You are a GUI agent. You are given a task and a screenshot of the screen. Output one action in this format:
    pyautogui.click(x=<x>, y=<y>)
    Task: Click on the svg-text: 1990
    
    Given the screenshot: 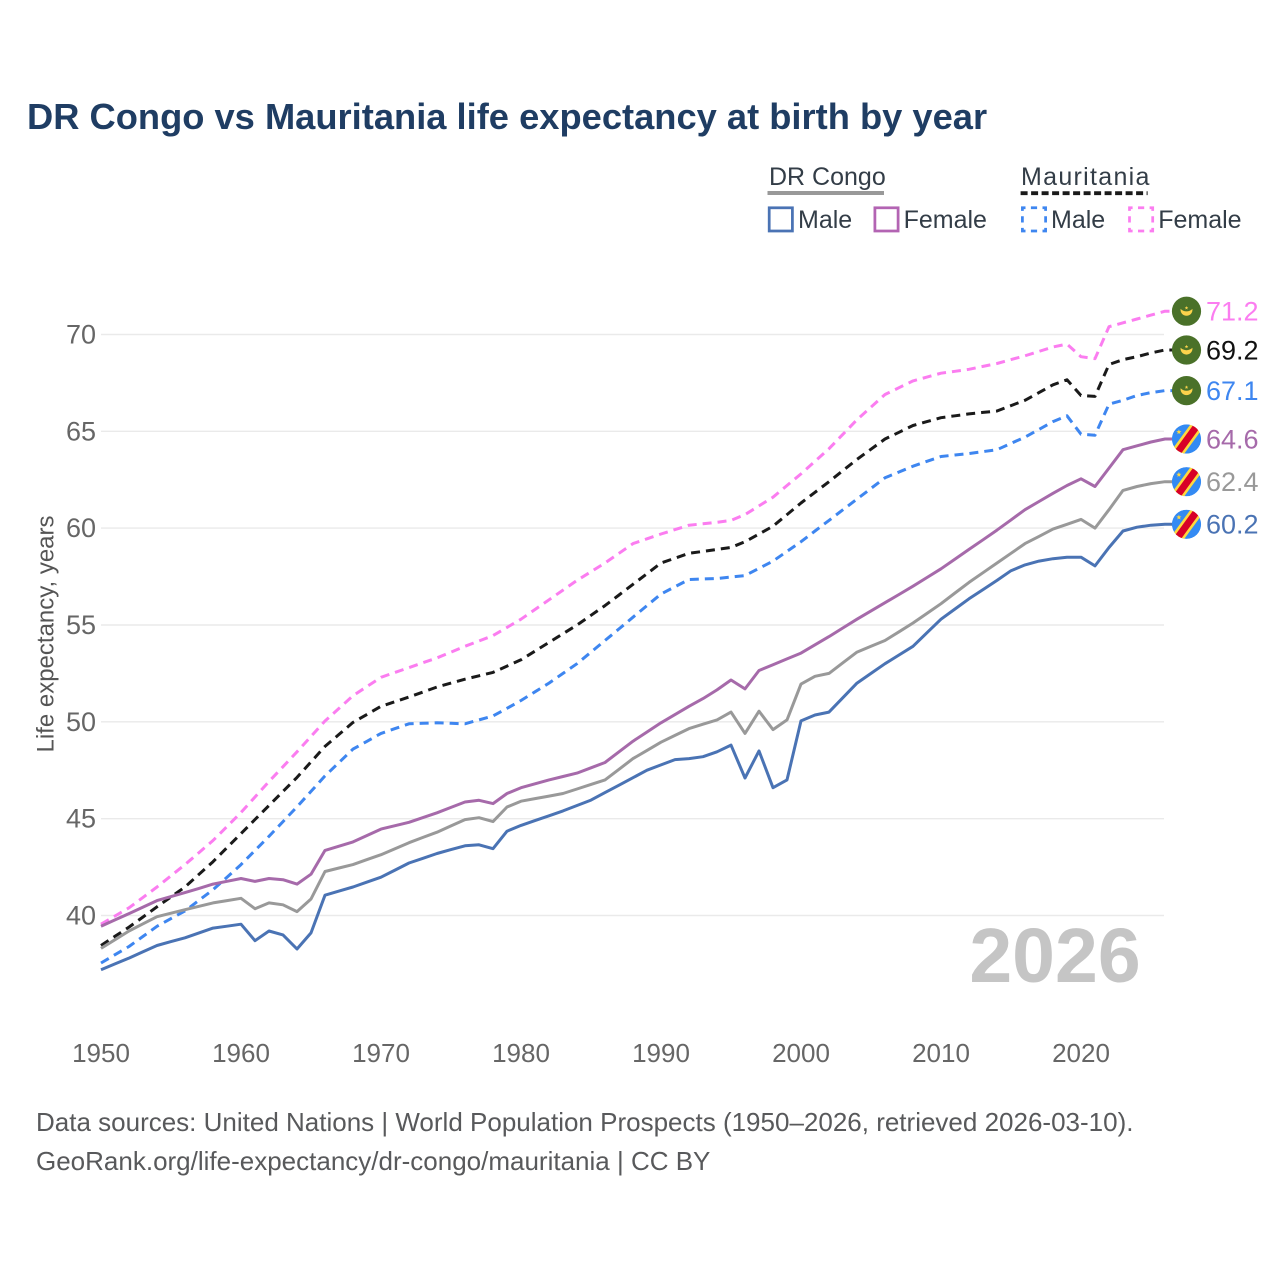 What is the action you would take?
    pyautogui.click(x=661, y=1053)
    